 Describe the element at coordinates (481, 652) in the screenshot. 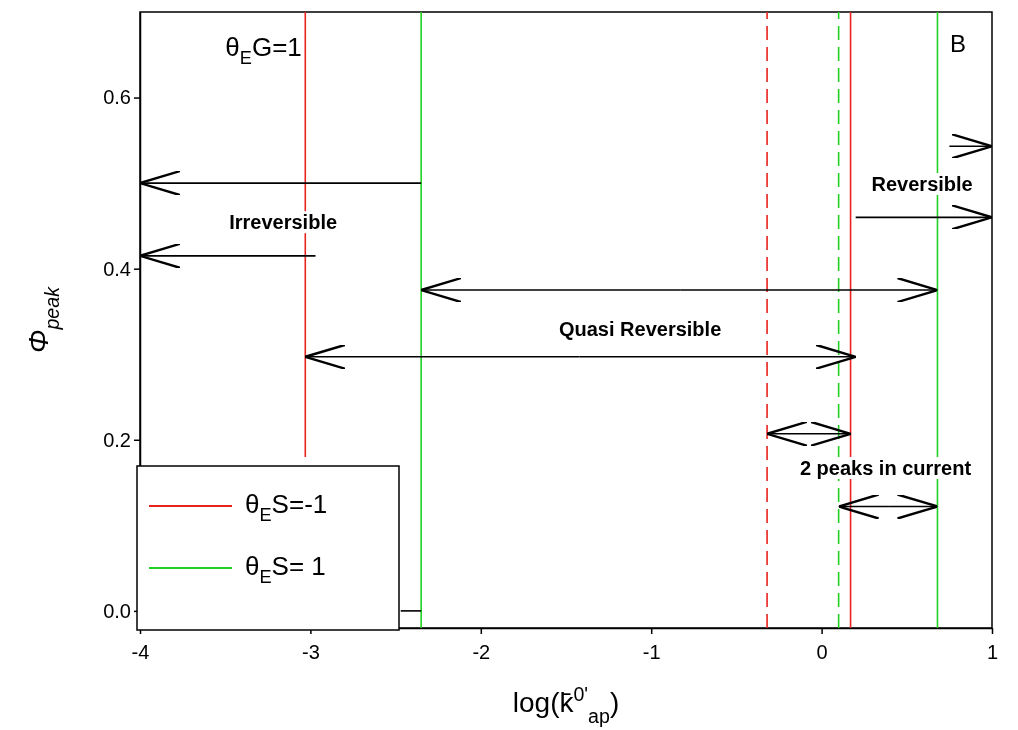

I see `x-tick-label: -2` at that location.